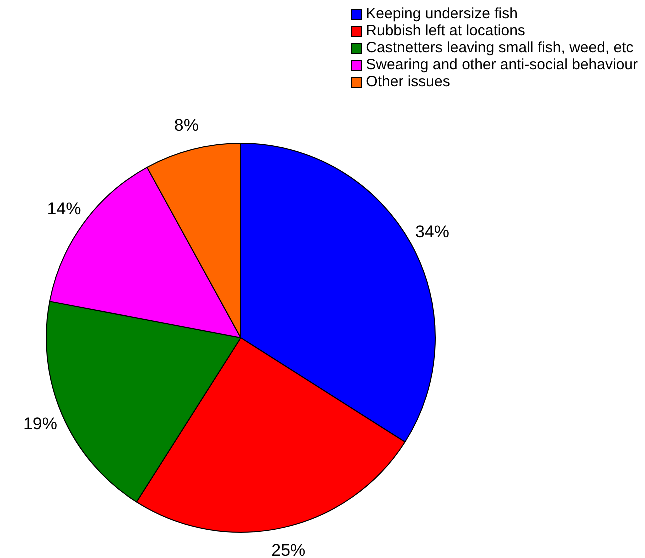 The width and height of the screenshot is (645, 558). What do you see at coordinates (500, 48) in the screenshot?
I see `legend-label: Castnetters leaving small fish, weed, etc` at bounding box center [500, 48].